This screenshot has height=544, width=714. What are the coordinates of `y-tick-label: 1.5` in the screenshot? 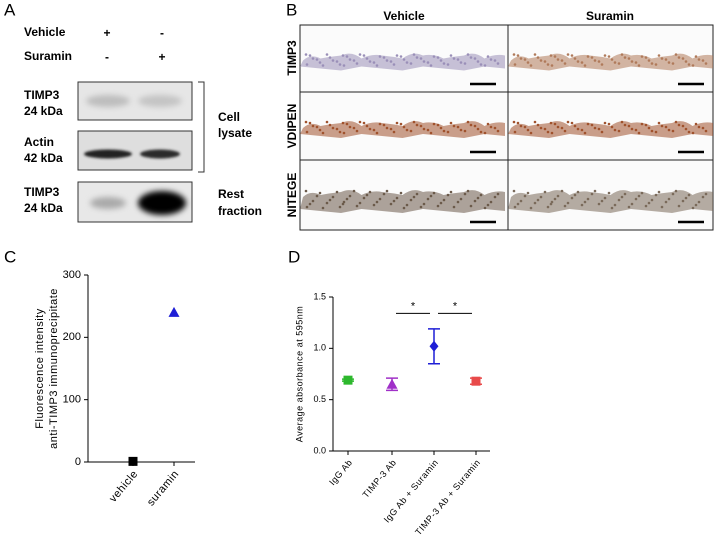 It's located at (319, 296).